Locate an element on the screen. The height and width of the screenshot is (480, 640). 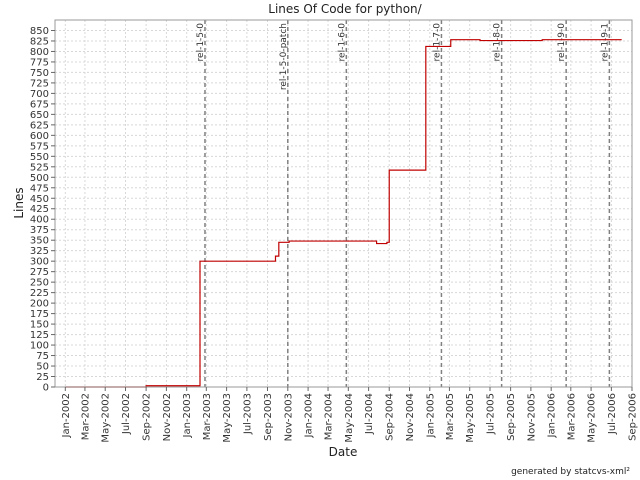
y-tick-label: 825 is located at coordinates (39, 41).